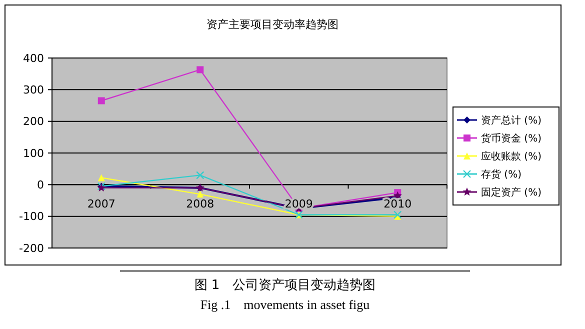 Image resolution: width=585 pixels, height=329 pixels. What do you see at coordinates (200, 204) in the screenshot?
I see `x-tick-label: 2008` at bounding box center [200, 204].